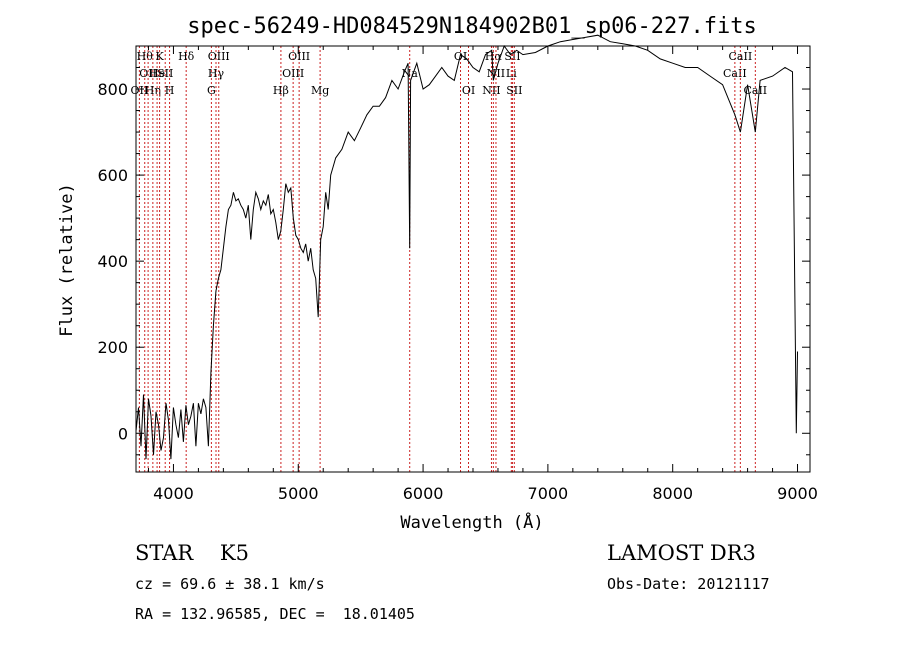 The width and height of the screenshot is (900, 649). What do you see at coordinates (216, 73) in the screenshot?
I see `line-label-10: Hγ` at bounding box center [216, 73].